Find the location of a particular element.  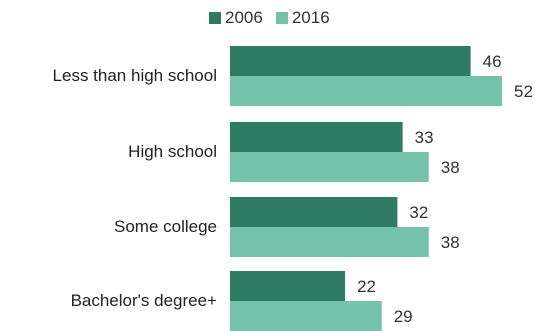

category-label-high-school: High school is located at coordinates (172, 151).